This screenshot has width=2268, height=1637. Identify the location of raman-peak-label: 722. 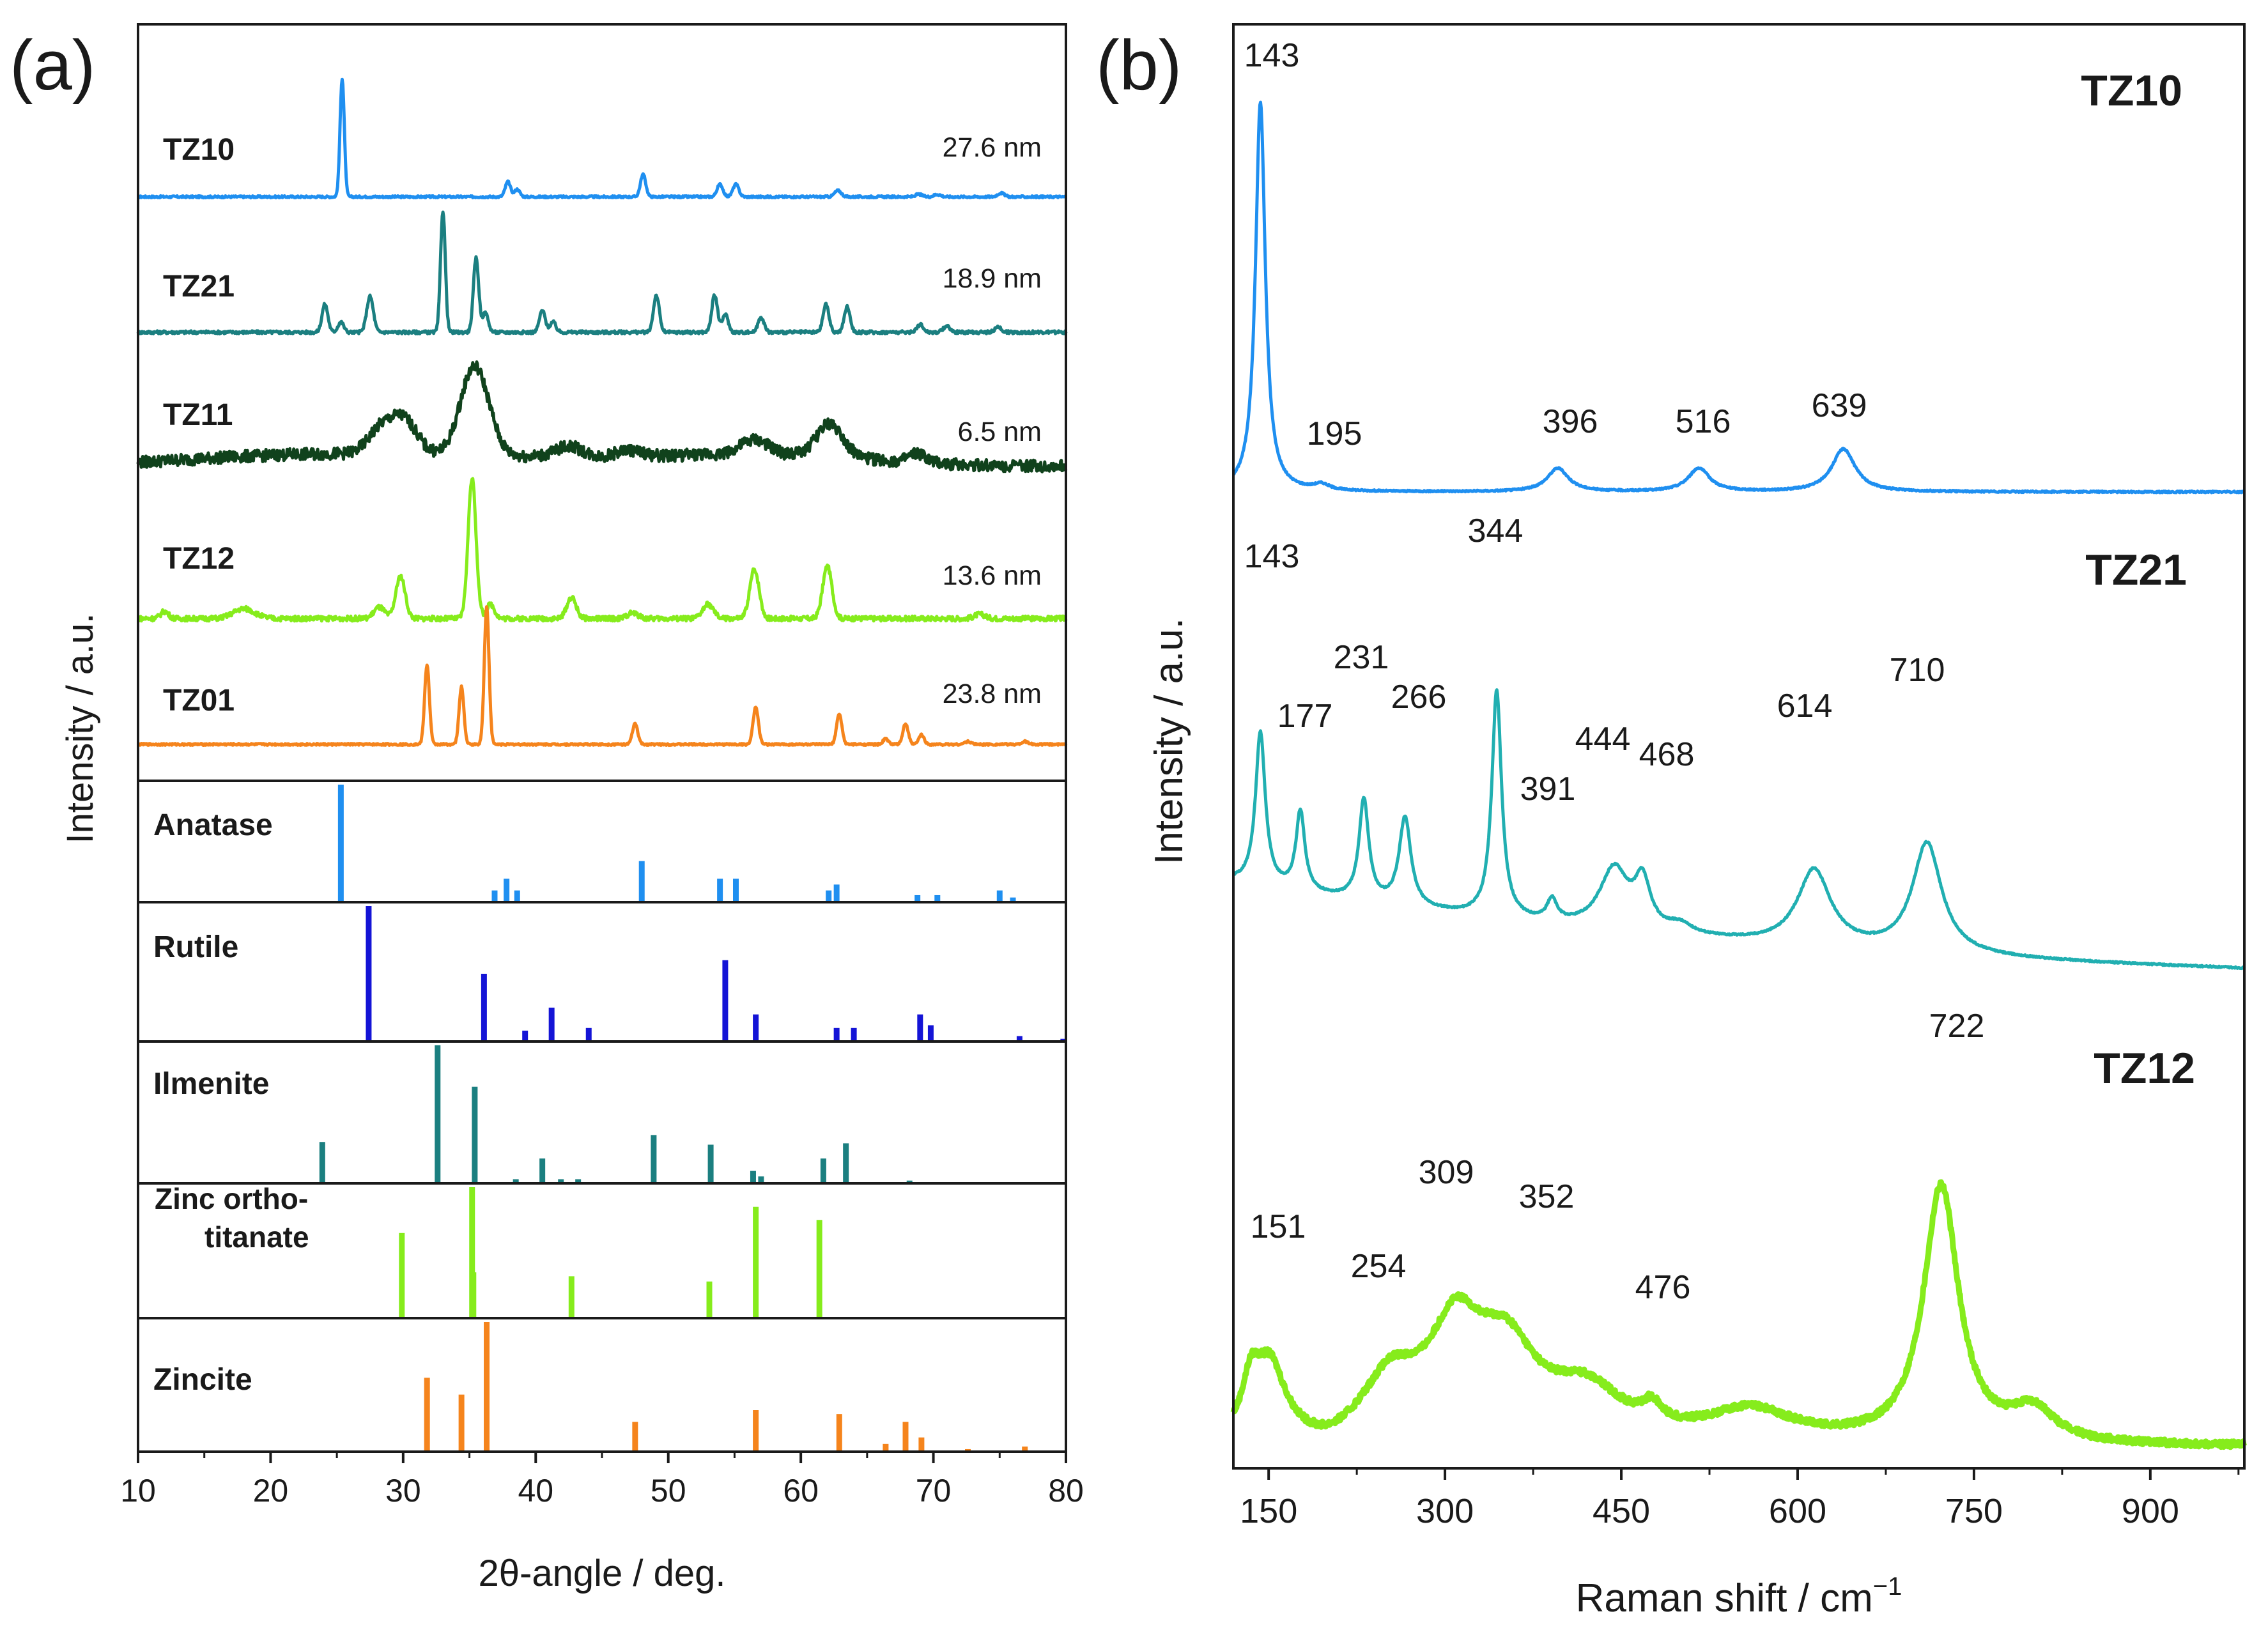
(1957, 1026).